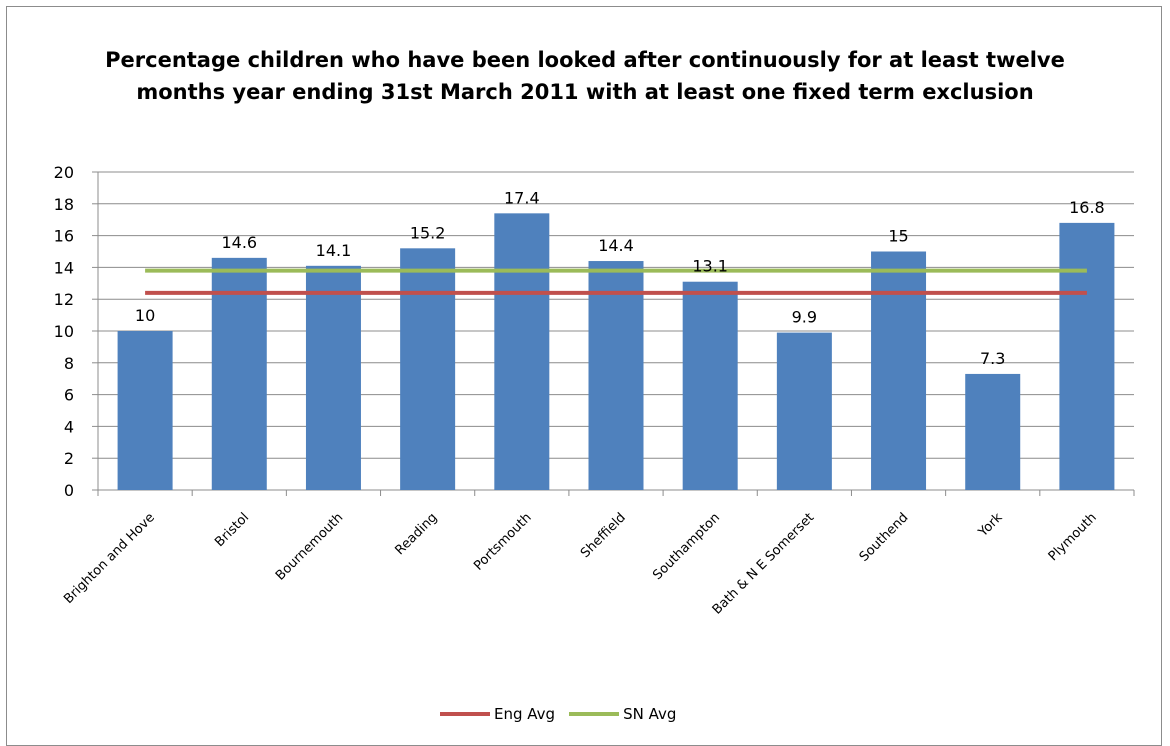  What do you see at coordinates (64, 204) in the screenshot?
I see `y-tick-label: 18` at bounding box center [64, 204].